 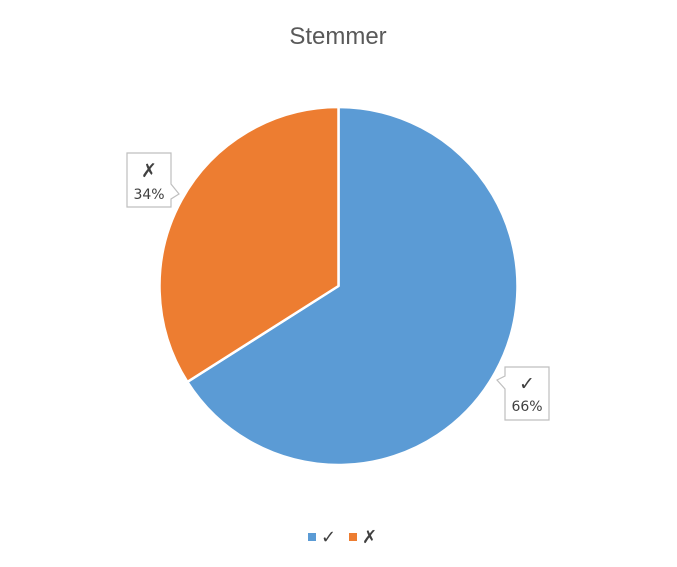 What do you see at coordinates (328, 537) in the screenshot?
I see `legend-label-check: ✓` at bounding box center [328, 537].